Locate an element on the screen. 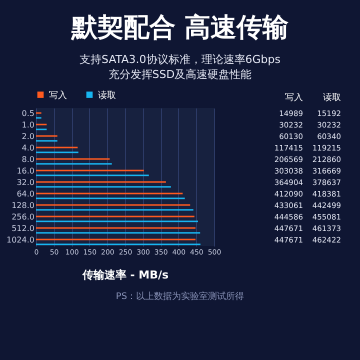 This screenshot has height=360, width=360. y-tick-label: 64.0 is located at coordinates (25, 193).